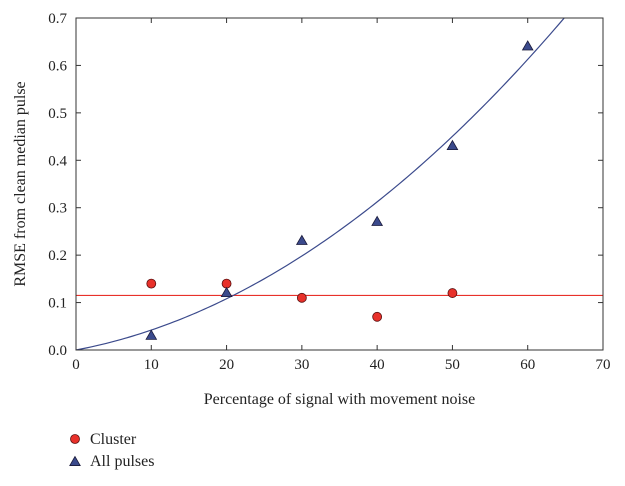  I want to click on x-tick-label: 70, so click(603, 365).